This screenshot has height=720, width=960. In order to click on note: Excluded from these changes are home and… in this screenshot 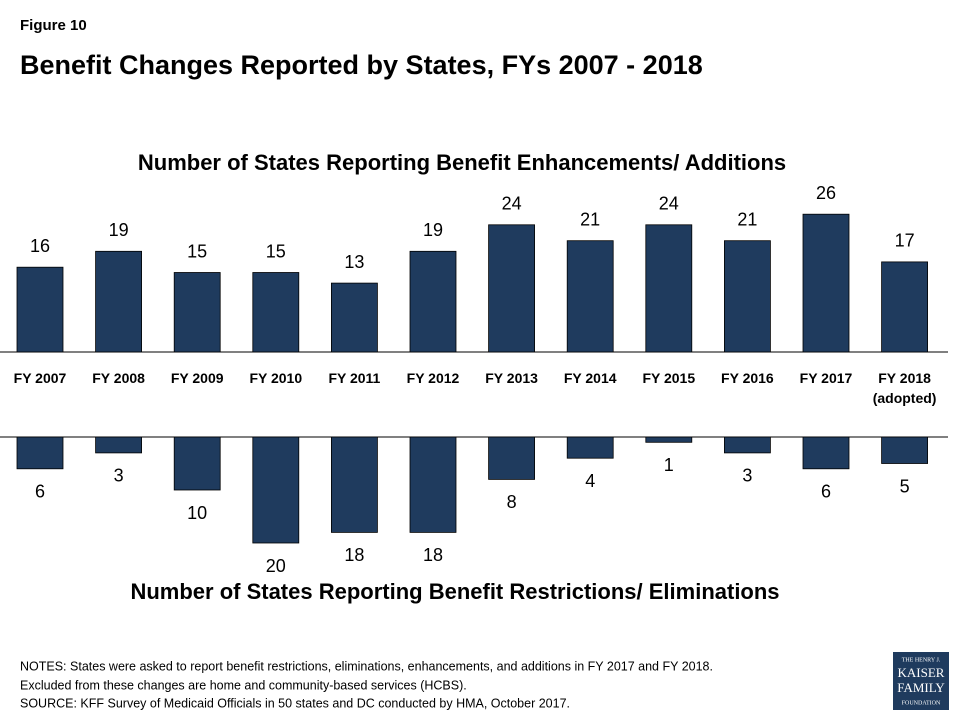, I will do `click(243, 685)`.